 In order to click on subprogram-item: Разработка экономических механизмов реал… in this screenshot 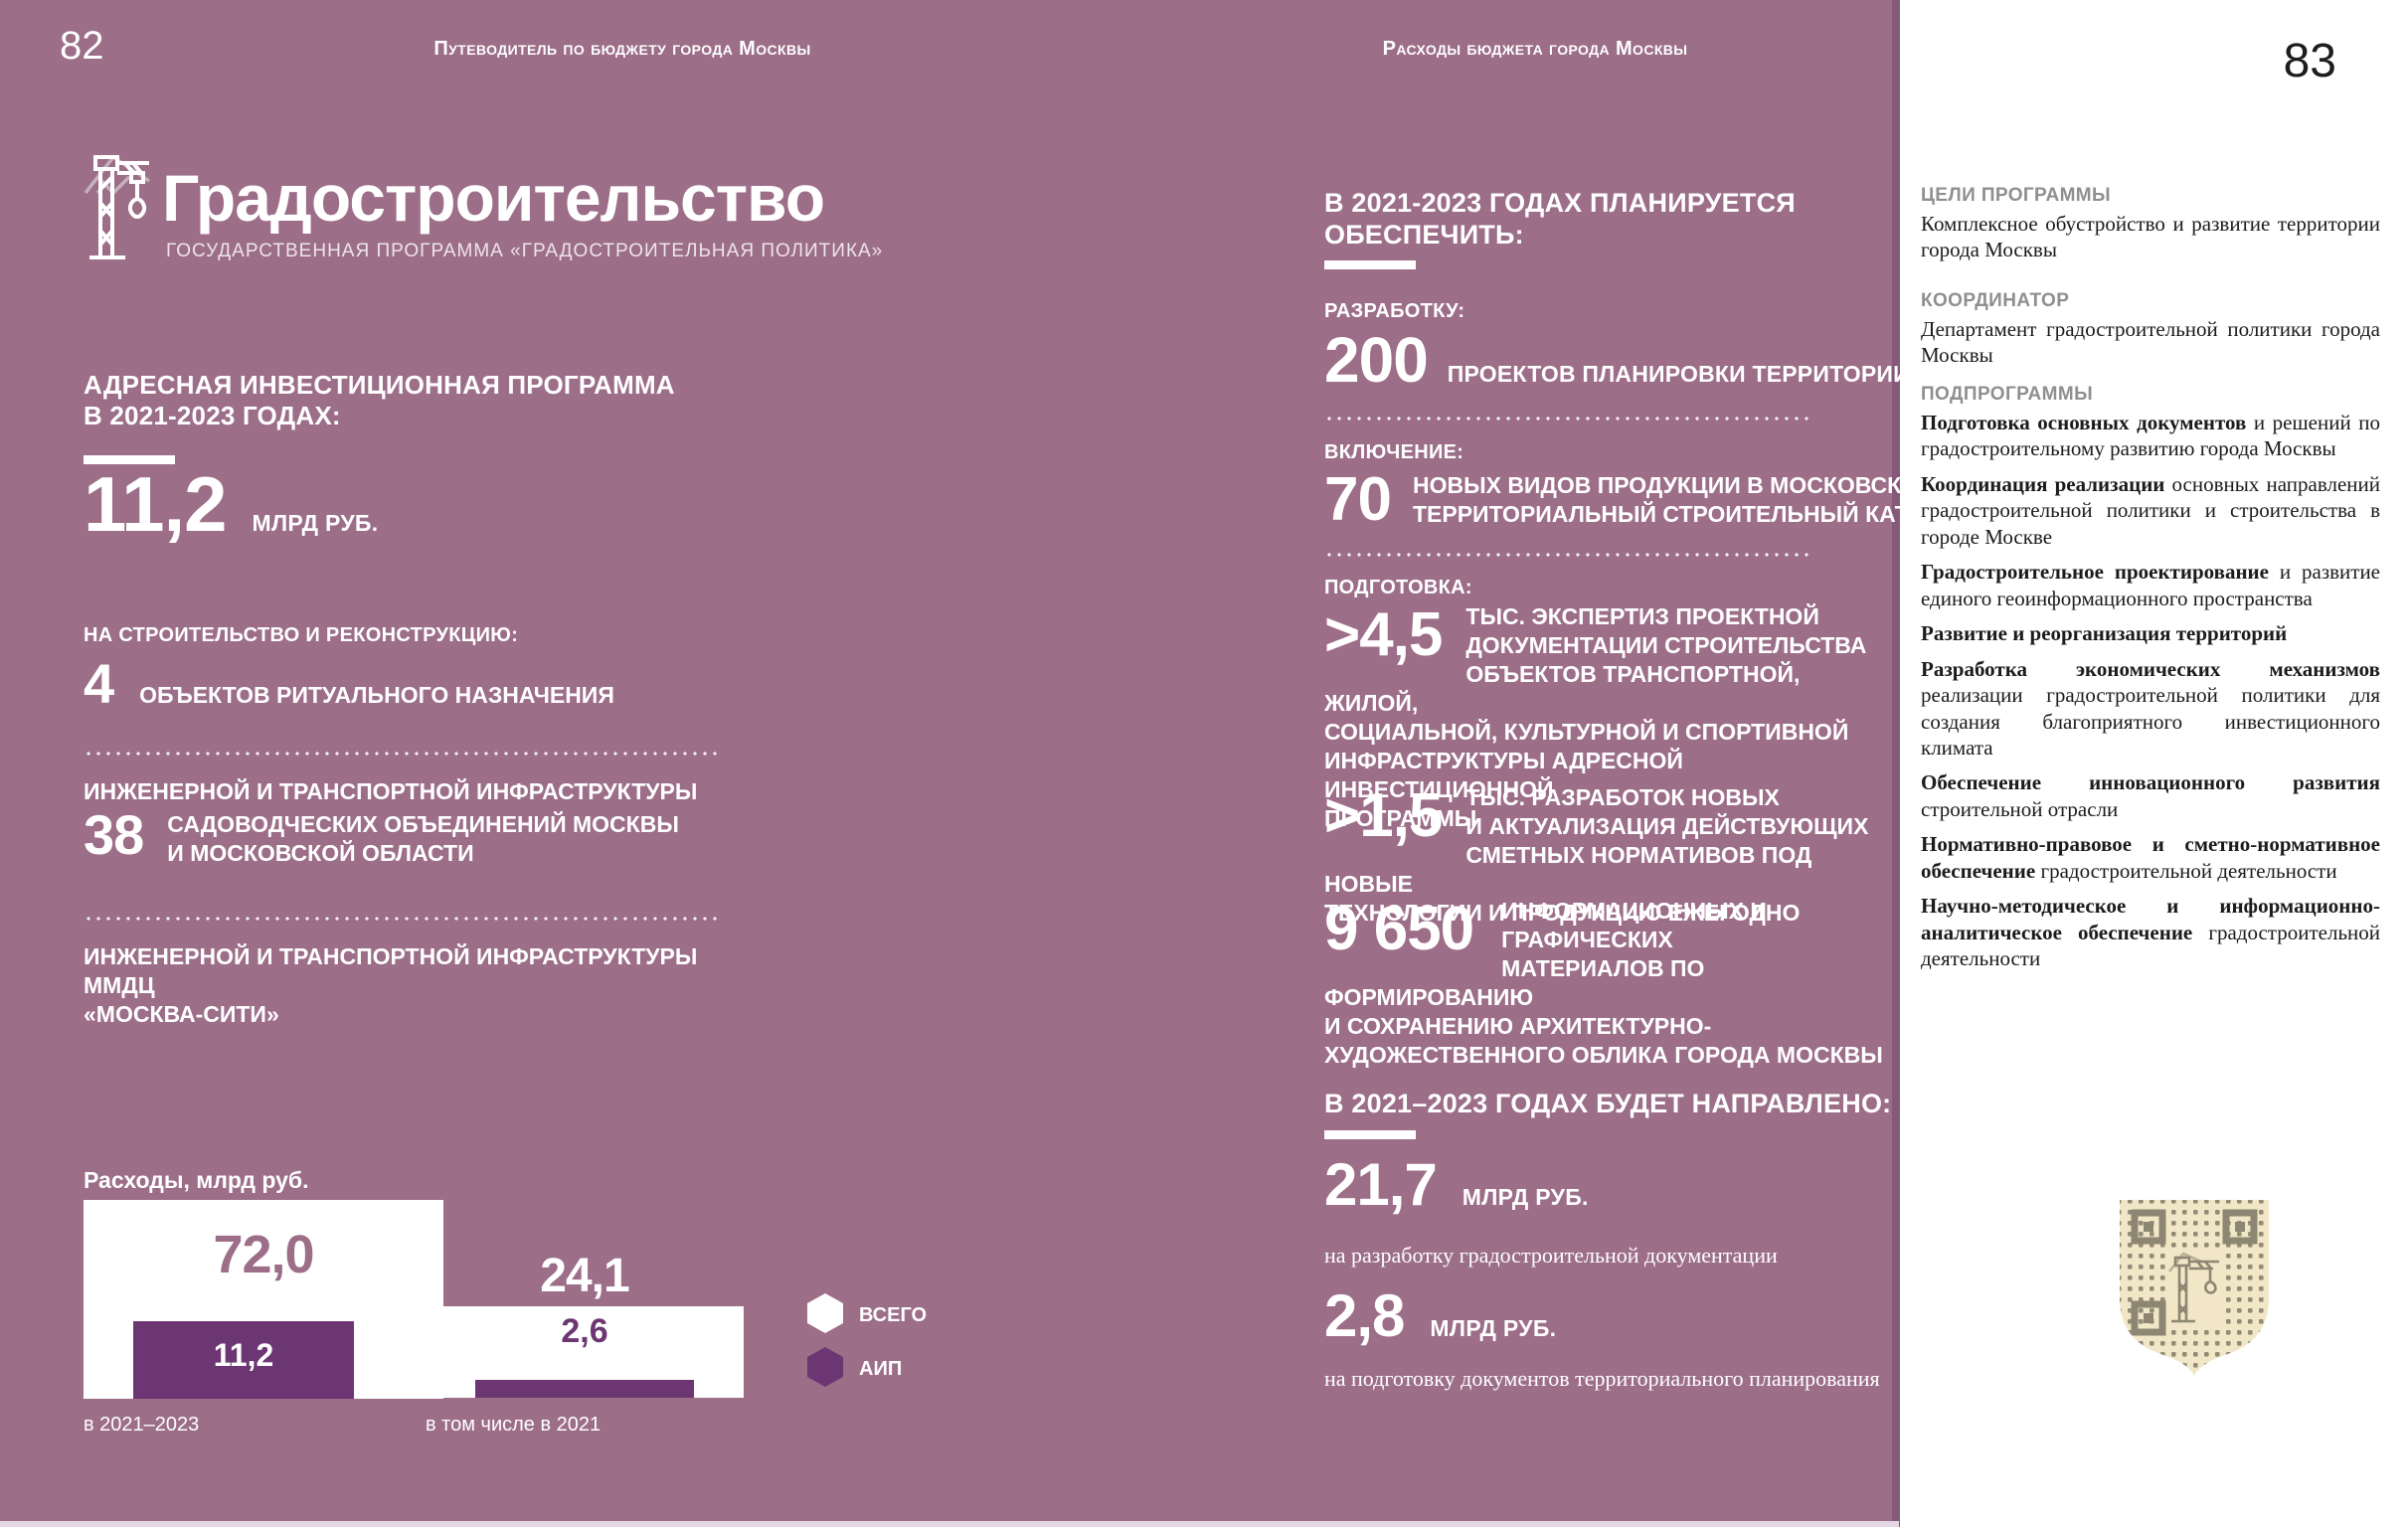, I will do `click(2150, 709)`.